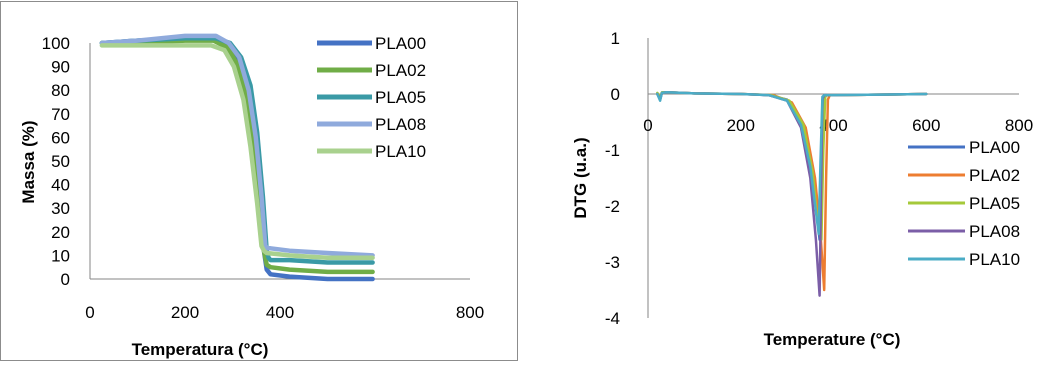  I want to click on y-tick-label: 60, so click(60, 137).